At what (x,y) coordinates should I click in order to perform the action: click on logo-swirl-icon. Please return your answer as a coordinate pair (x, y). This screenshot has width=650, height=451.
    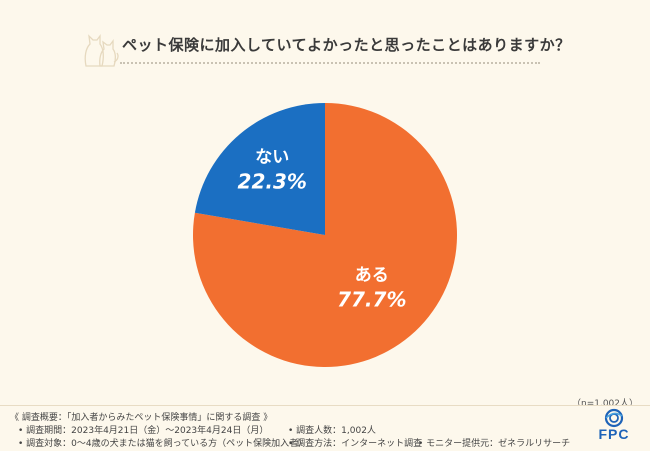
    Looking at the image, I should click on (614, 418).